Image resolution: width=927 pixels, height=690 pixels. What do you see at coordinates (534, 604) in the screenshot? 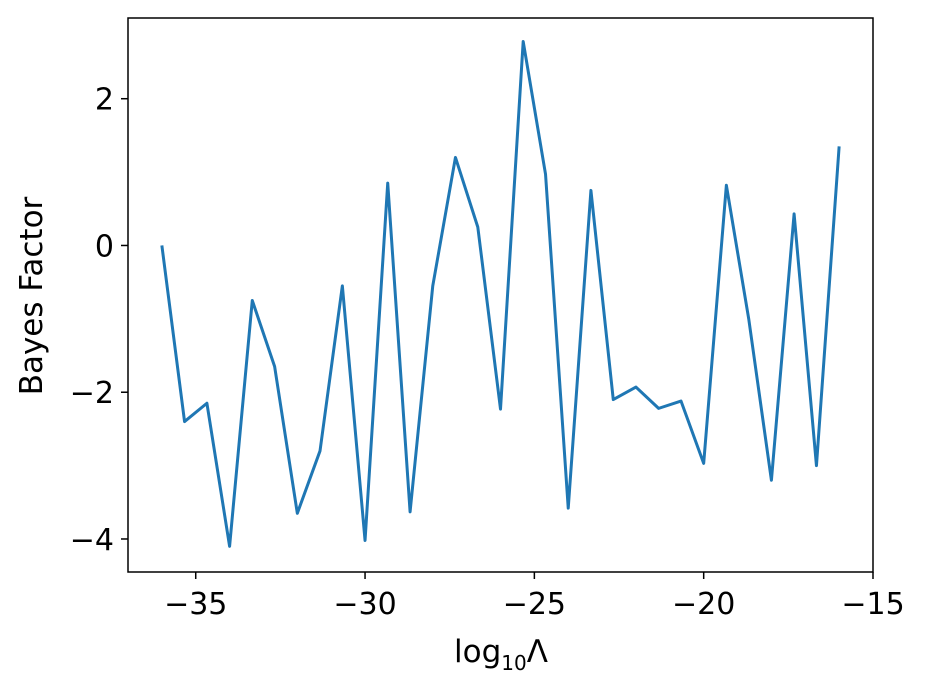
I see `x-tick-label: −25` at bounding box center [534, 604].